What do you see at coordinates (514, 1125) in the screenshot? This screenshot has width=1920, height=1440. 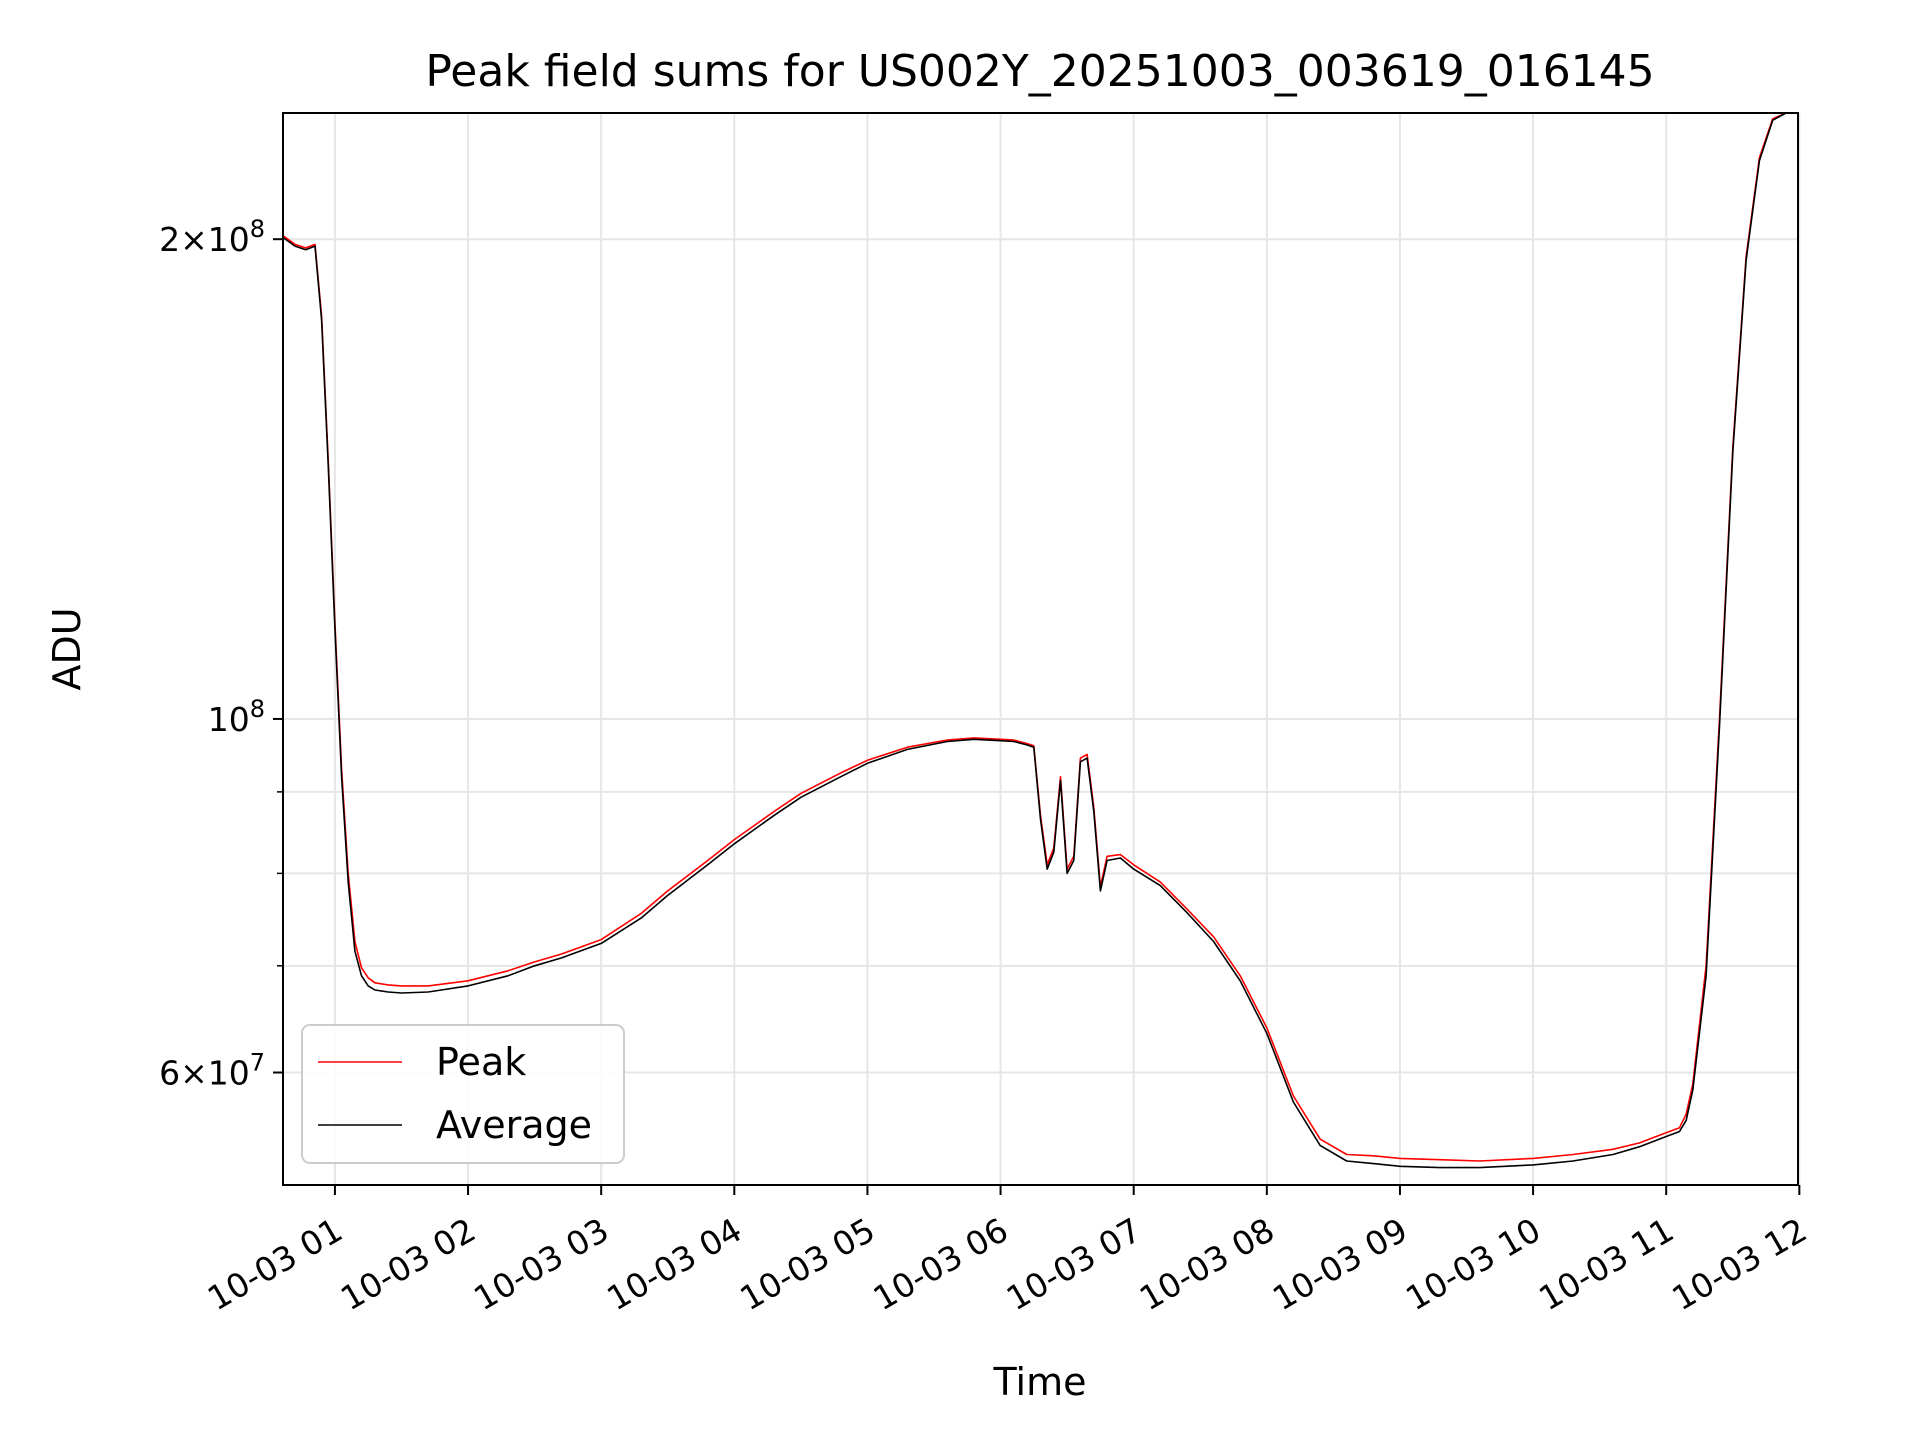 I see `legend-average-label: Average` at bounding box center [514, 1125].